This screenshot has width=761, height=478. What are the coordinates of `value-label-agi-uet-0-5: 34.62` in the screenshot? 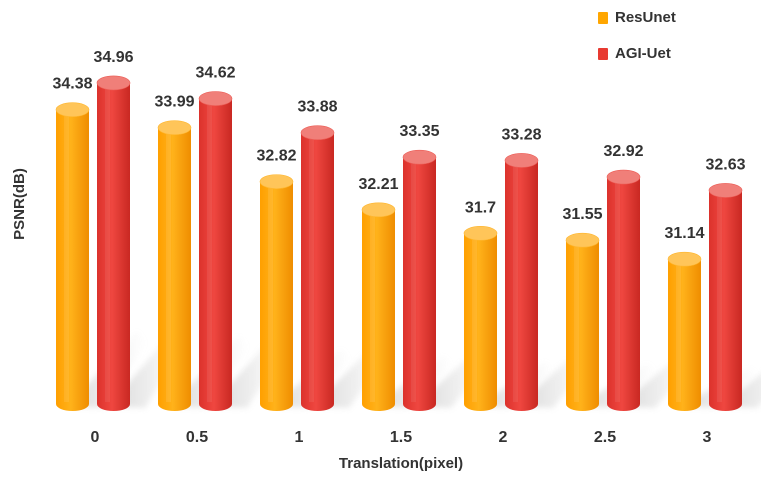 It's located at (215, 73).